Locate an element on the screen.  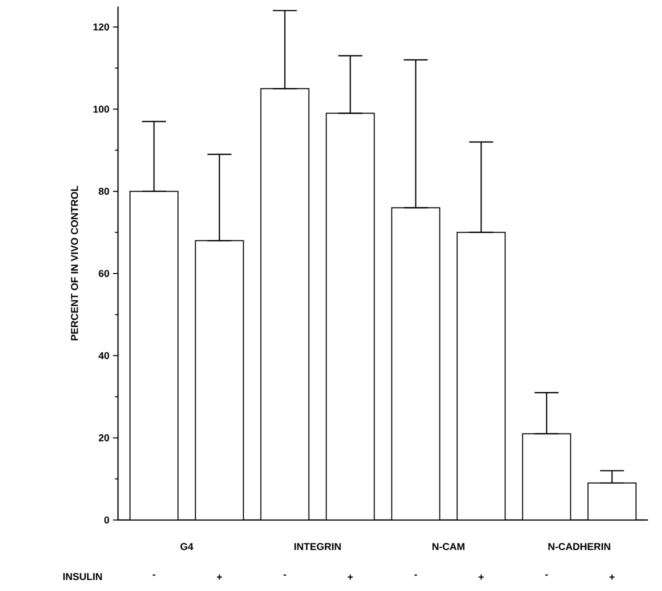
text: G4 is located at coordinates (187, 546).